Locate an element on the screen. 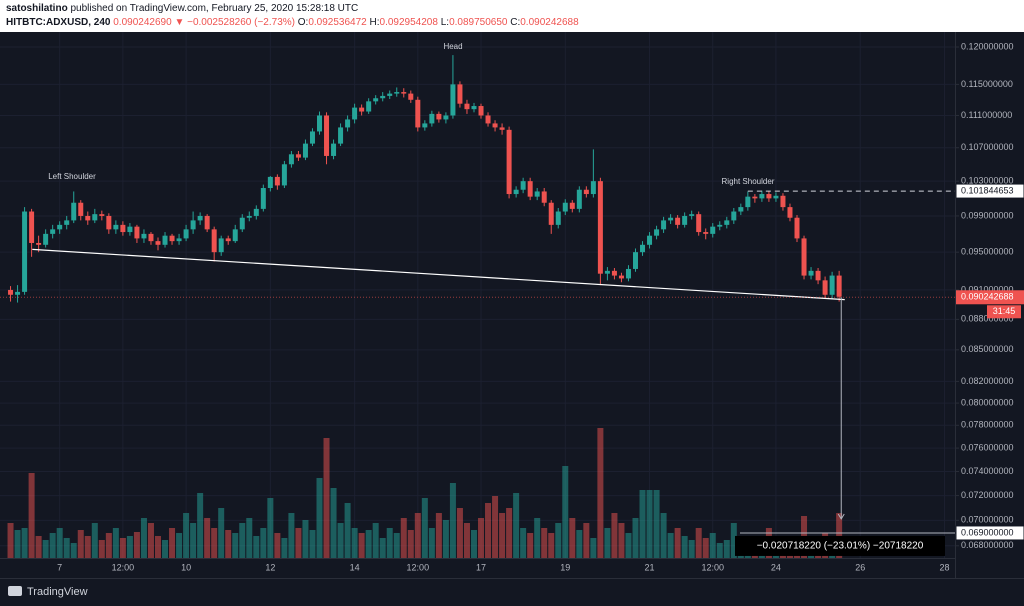 The height and width of the screenshot is (606, 1024). h-value: 0.092954208 is located at coordinates (408, 22).